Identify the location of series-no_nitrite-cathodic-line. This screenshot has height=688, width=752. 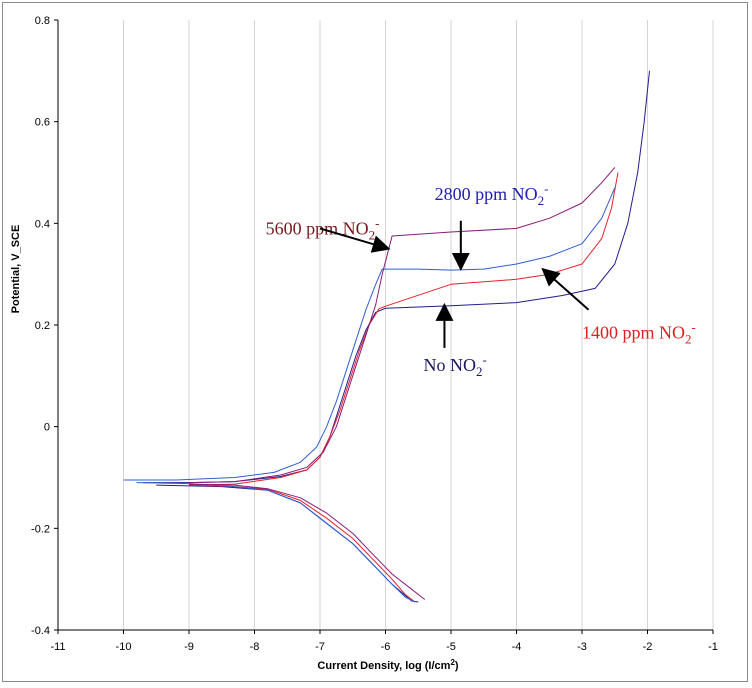
(287, 543).